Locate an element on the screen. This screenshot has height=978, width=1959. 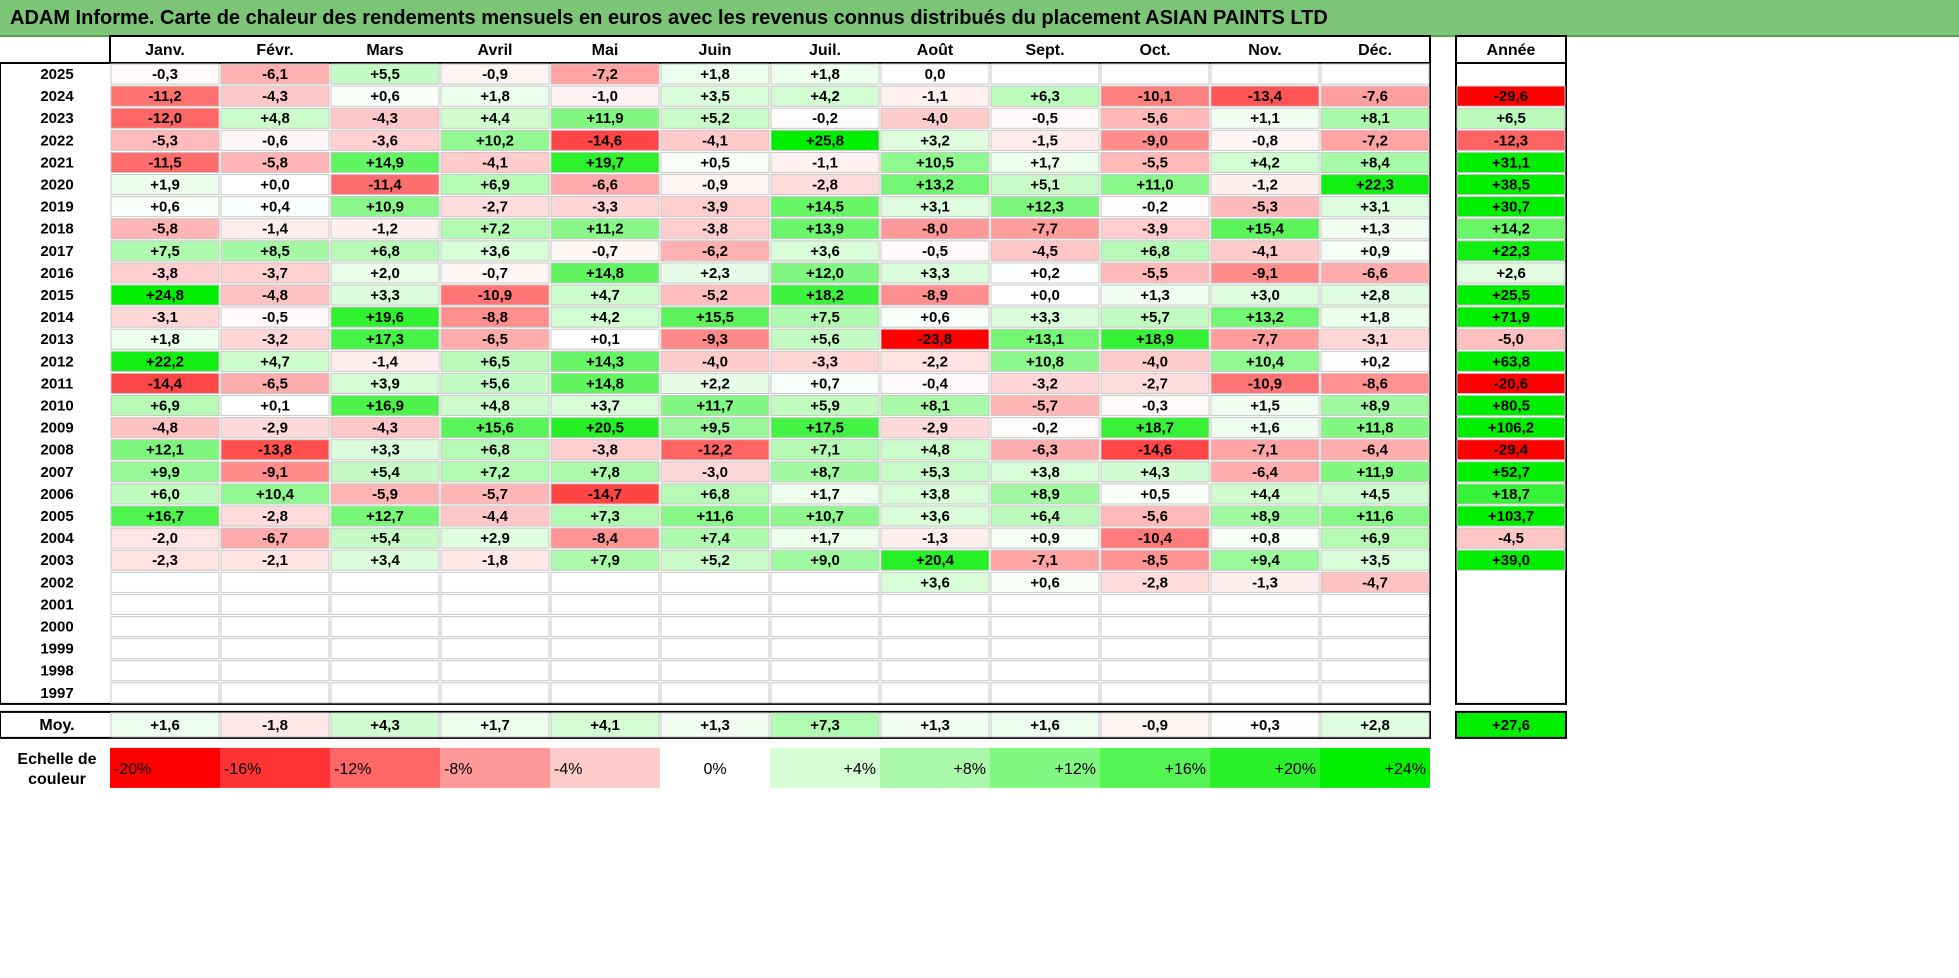
month-header-6: Juin is located at coordinates (715, 50).